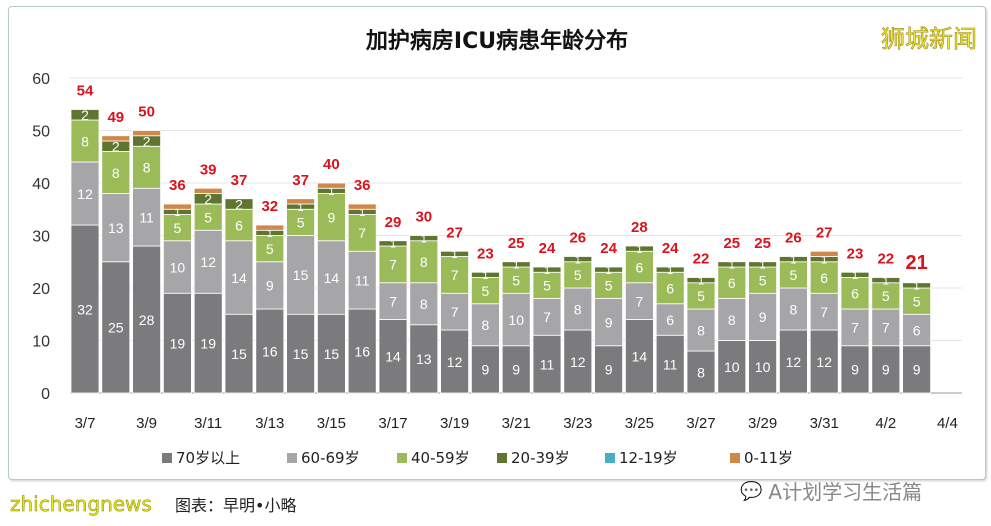 Image resolution: width=991 pixels, height=526 pixels. Describe the element at coordinates (831, 492) in the screenshot. I see `wechat-watermark: 💬 A计划学习生活篇` at that location.